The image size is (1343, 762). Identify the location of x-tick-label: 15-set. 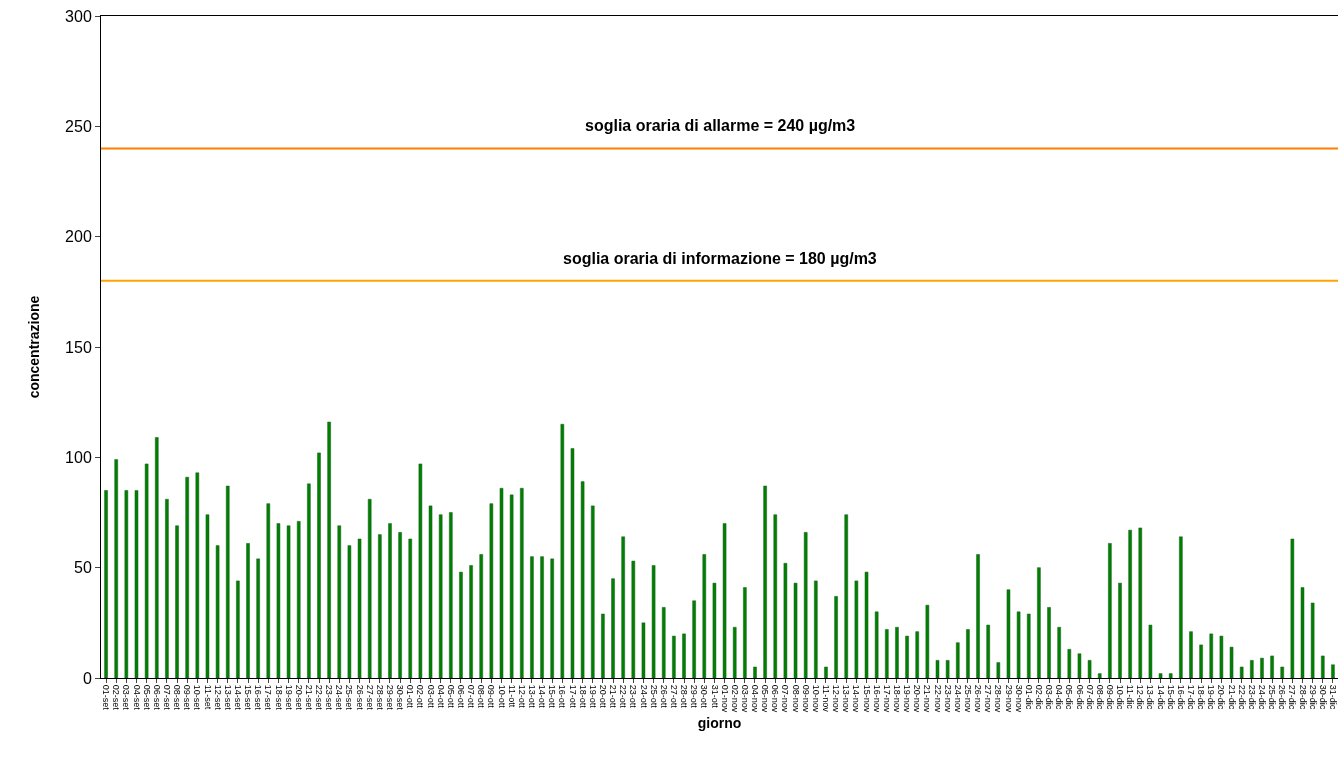
(248, 697).